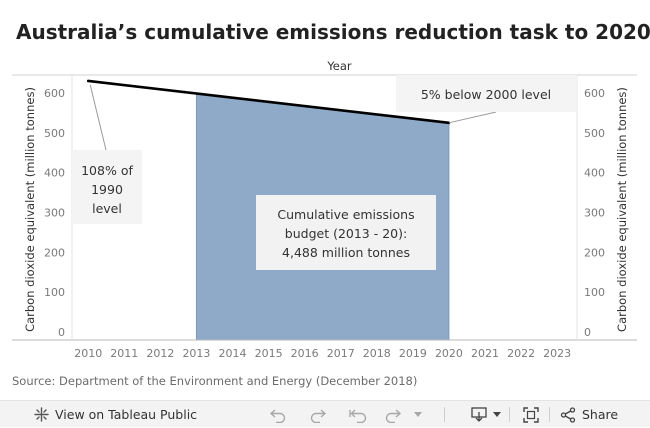 The image size is (650, 428). I want to click on redo-icon, so click(318, 415).